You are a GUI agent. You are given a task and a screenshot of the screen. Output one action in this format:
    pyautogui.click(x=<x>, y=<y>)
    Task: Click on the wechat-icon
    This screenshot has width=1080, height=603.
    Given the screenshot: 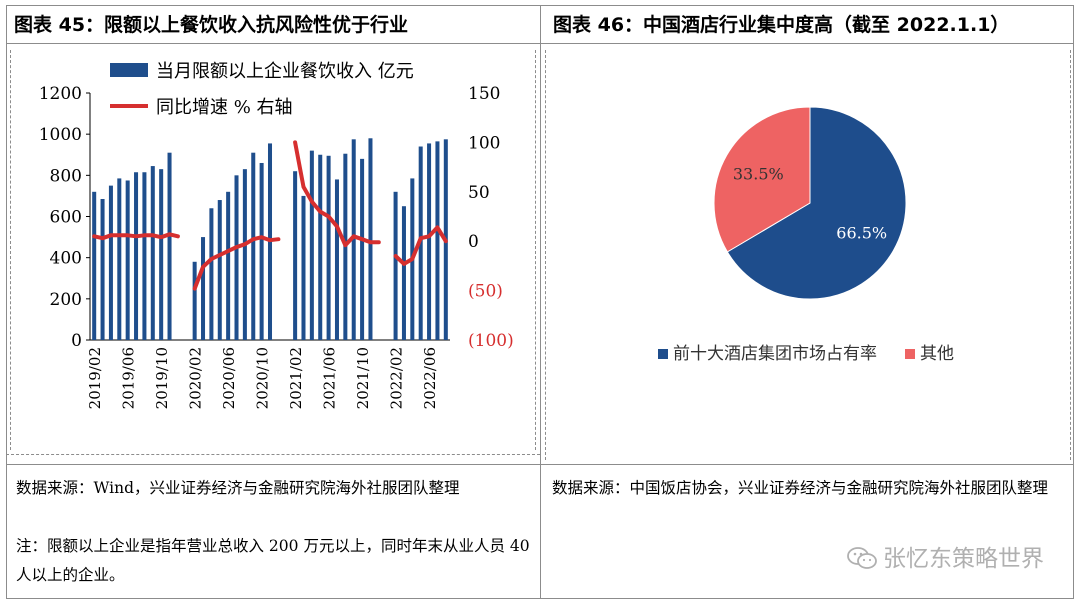 What is the action you would take?
    pyautogui.click(x=862, y=558)
    